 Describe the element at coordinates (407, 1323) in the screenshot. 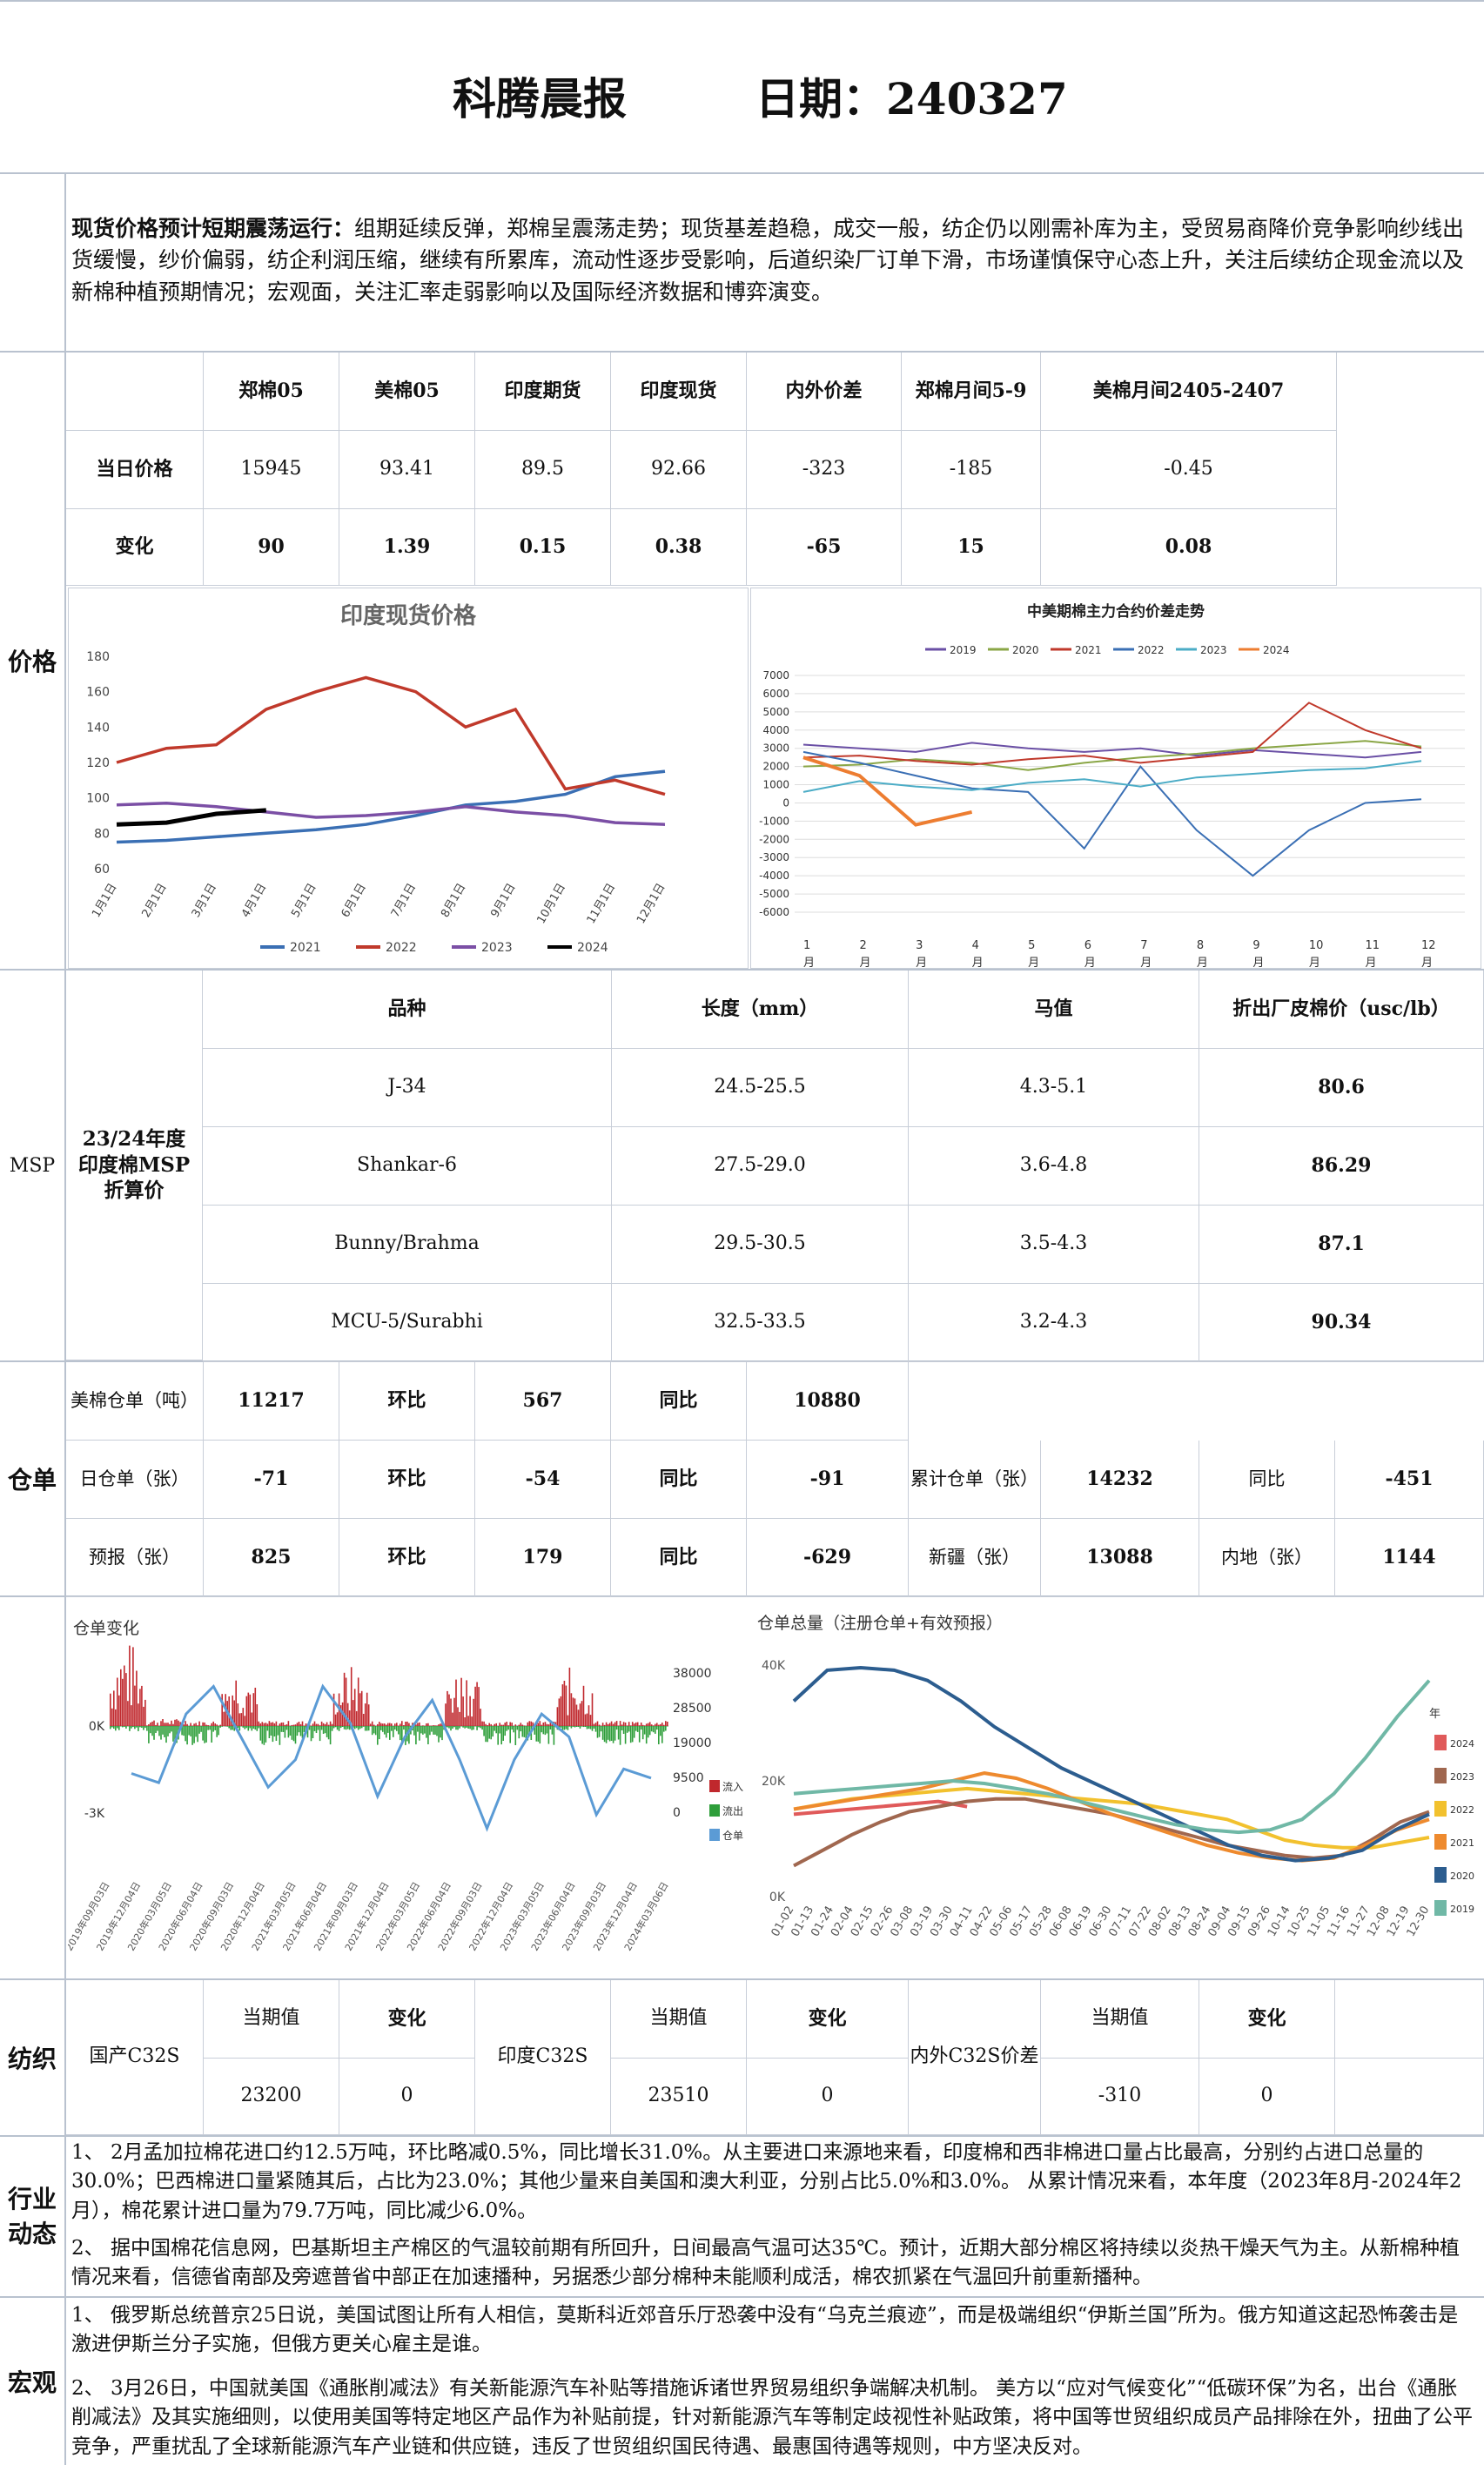

I see `msp-cell-3-0: MCU-5/Surabhi` at that location.